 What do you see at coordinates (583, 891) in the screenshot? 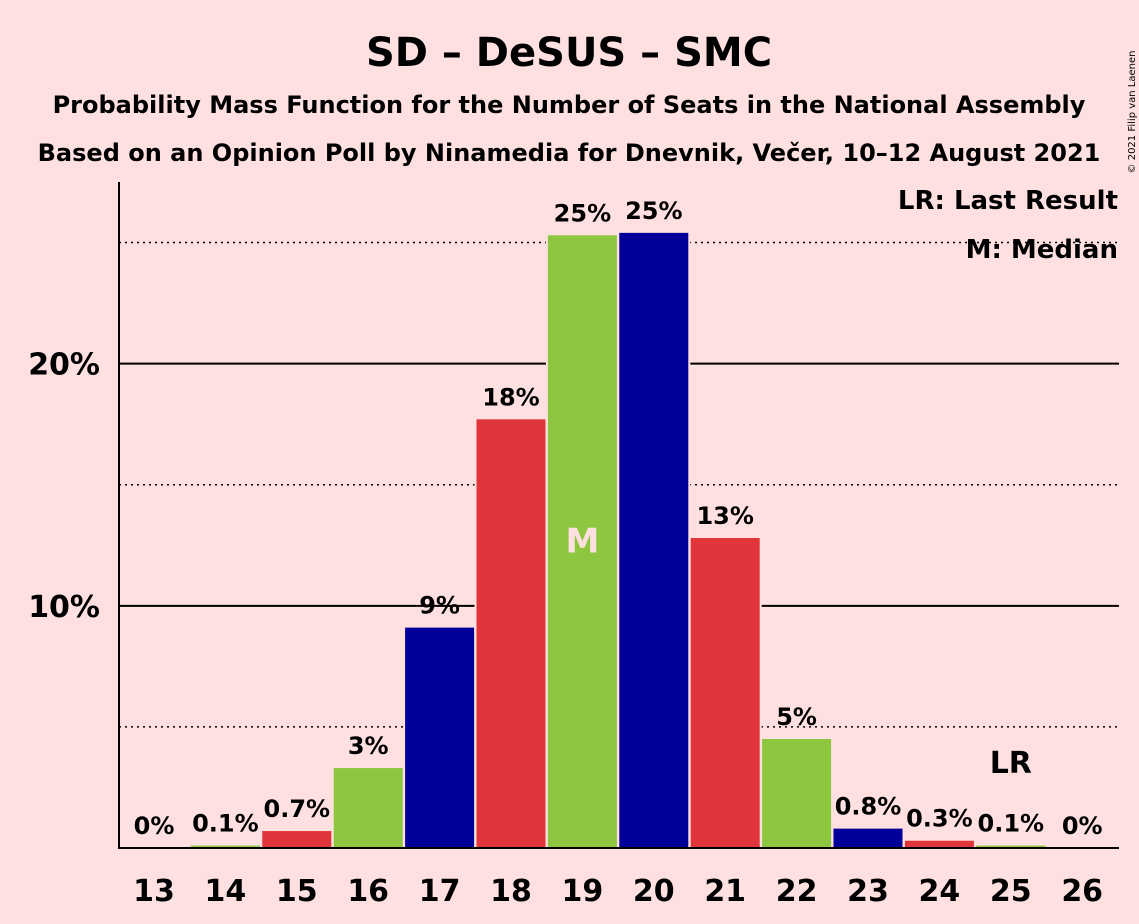
I see `x-tick-label-19: 19` at bounding box center [583, 891].